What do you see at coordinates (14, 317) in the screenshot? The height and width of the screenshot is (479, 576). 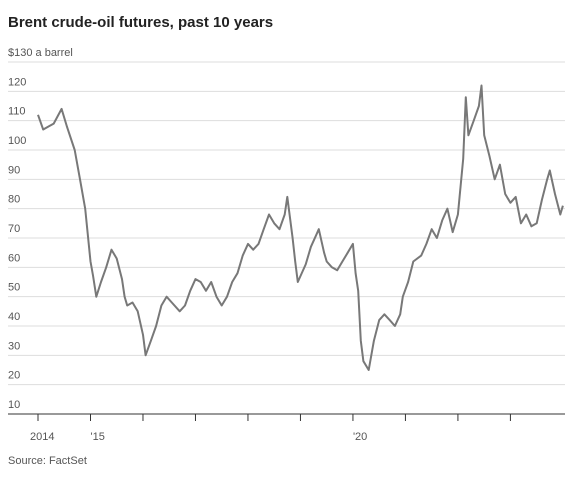 I see `y-tick-label: 40` at bounding box center [14, 317].